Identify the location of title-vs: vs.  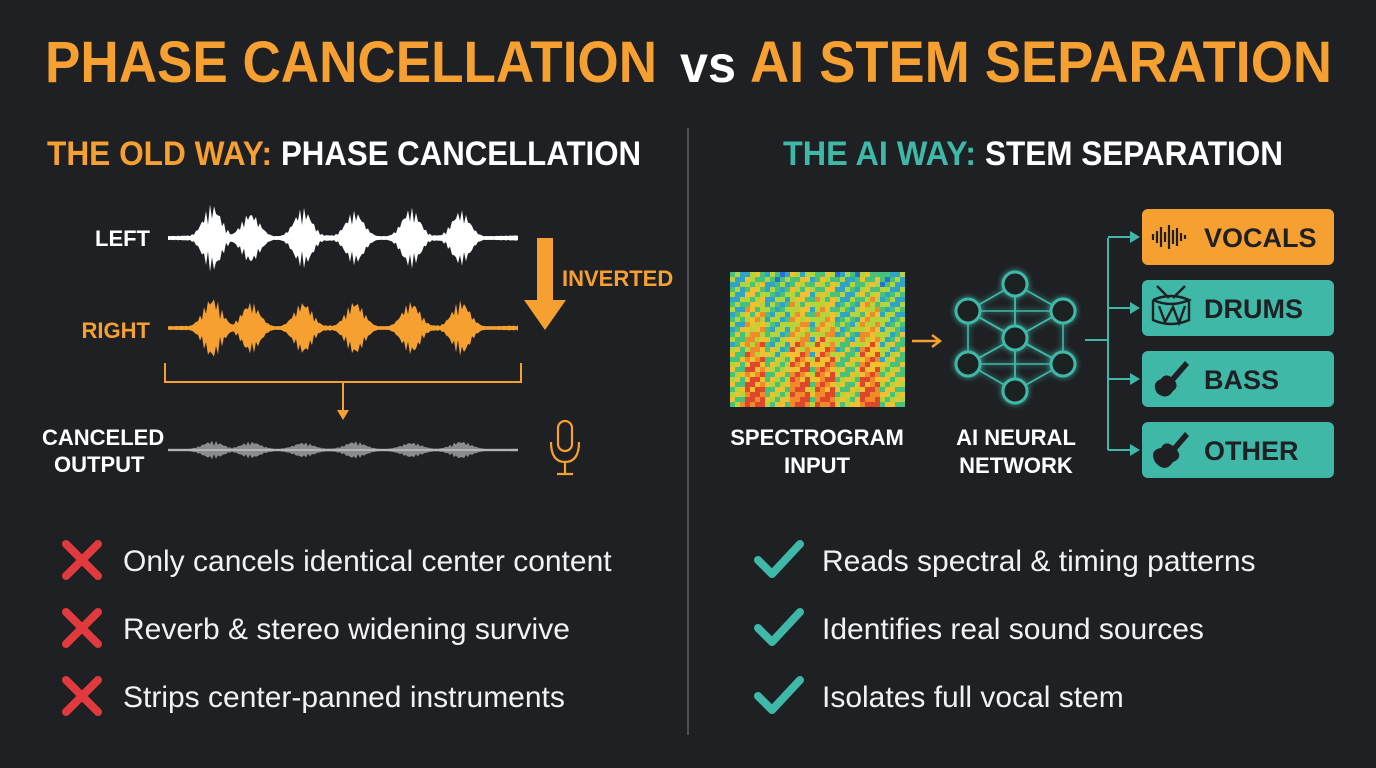
(708, 65).